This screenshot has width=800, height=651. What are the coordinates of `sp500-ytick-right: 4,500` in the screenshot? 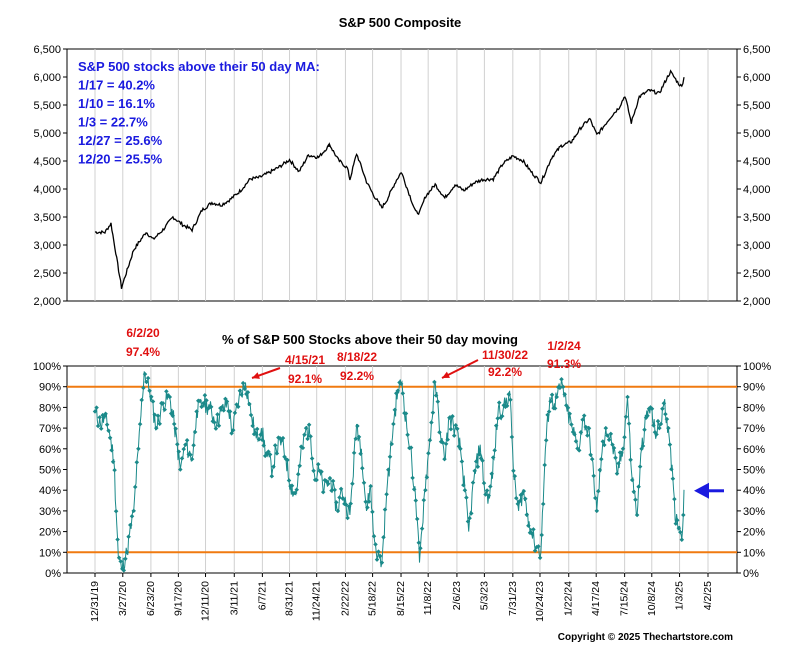 It's located at (757, 162).